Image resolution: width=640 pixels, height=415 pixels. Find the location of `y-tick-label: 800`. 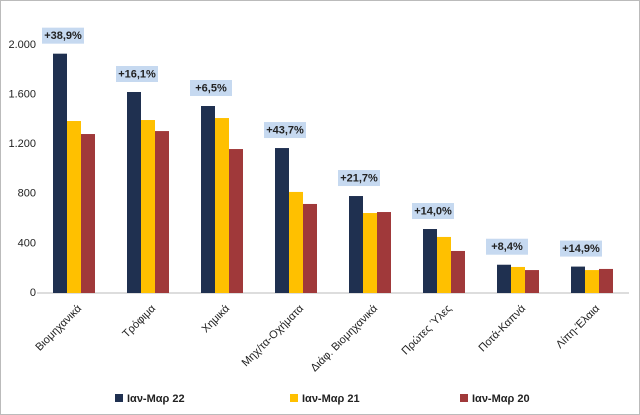

y-tick-label: 800 is located at coordinates (27, 194).